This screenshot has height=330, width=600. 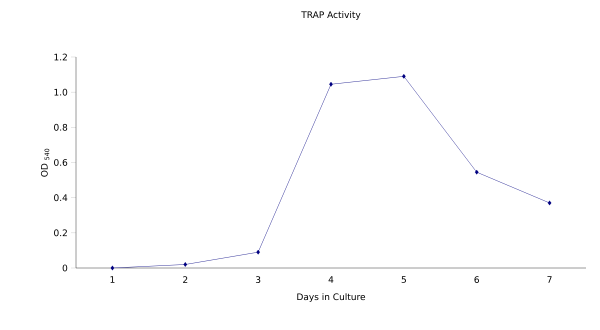 I want to click on chart-title: TRAP Activity, so click(x=330, y=15).